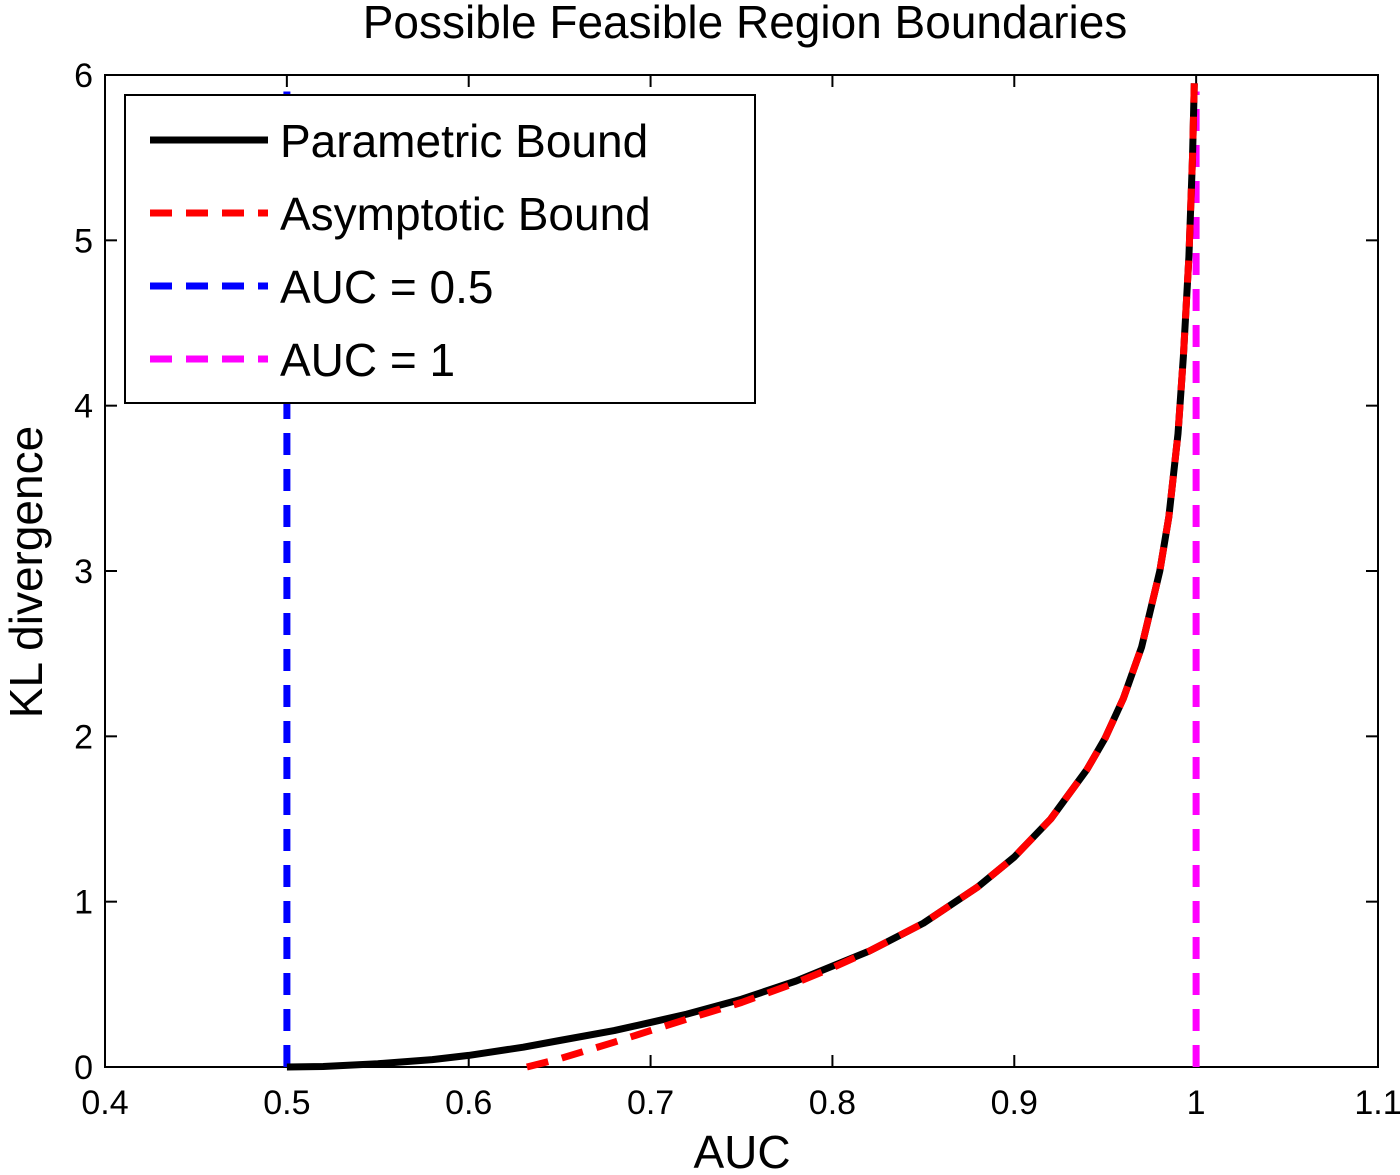 This screenshot has width=1400, height=1175. Describe the element at coordinates (741, 1150) in the screenshot. I see `x-axis-label: AUC` at that location.